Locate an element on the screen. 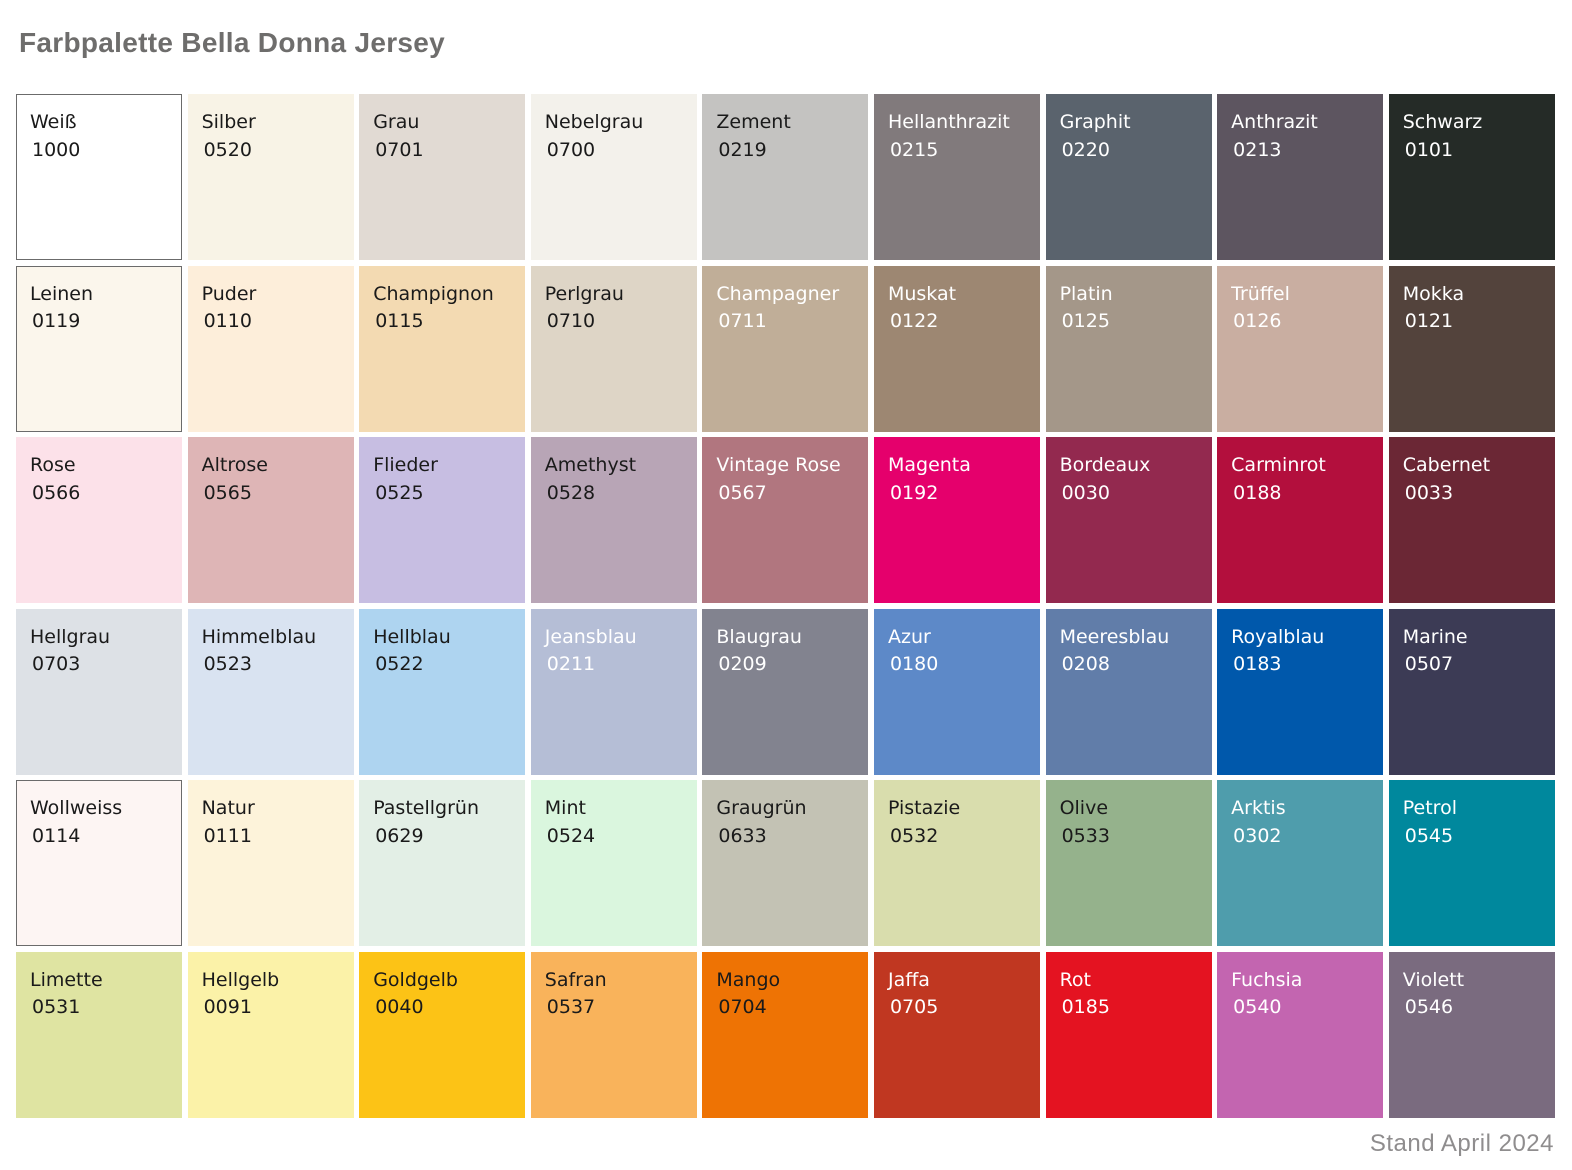  color-name: Leinen is located at coordinates (61, 293).